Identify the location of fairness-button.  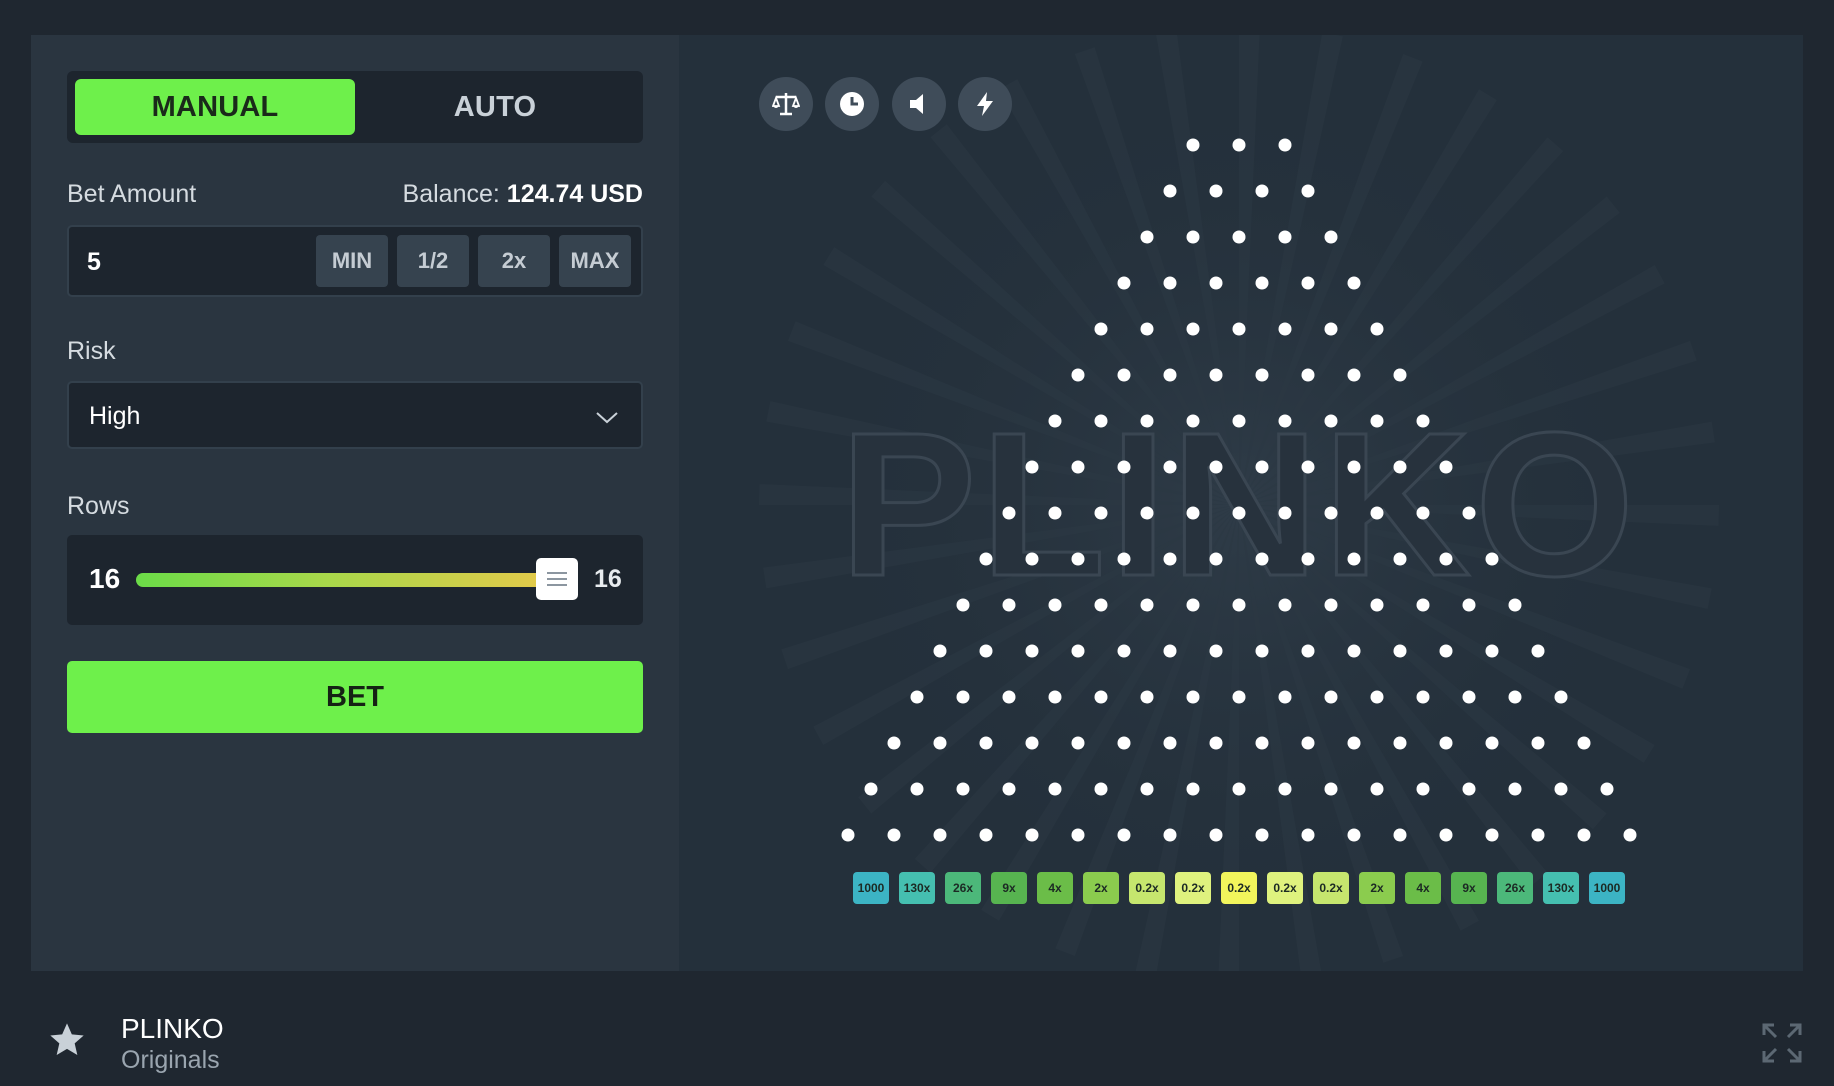
(786, 104).